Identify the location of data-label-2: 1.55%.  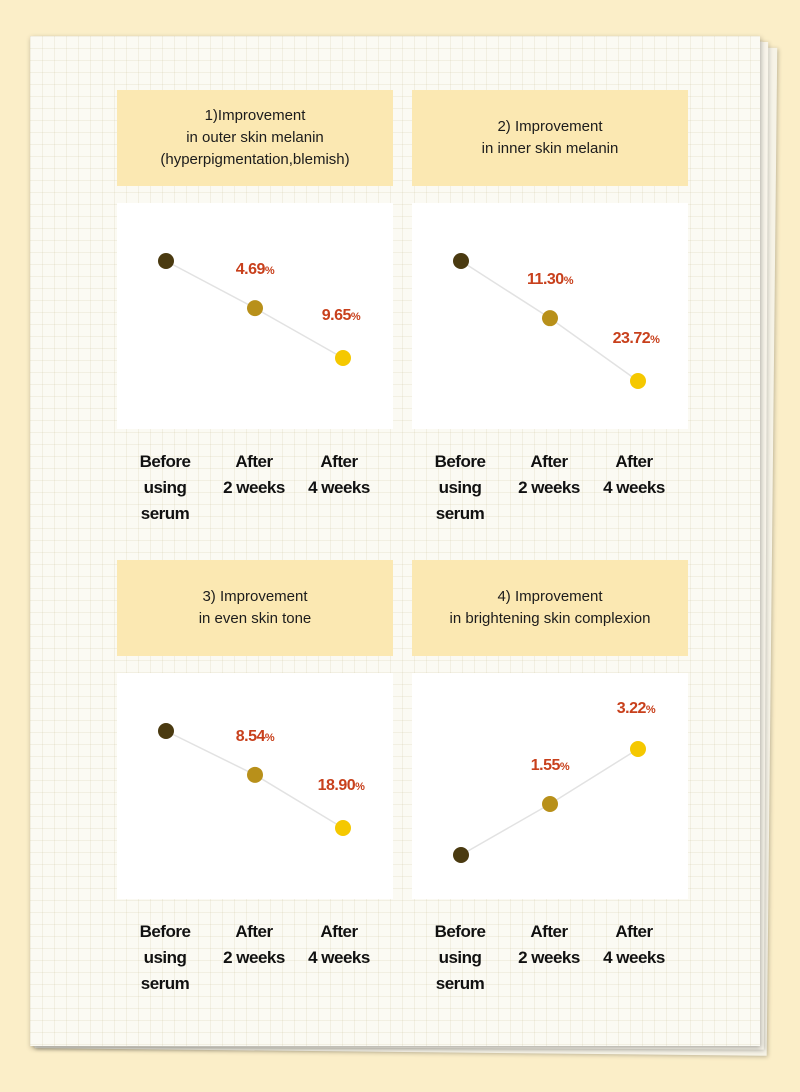
(550, 765).